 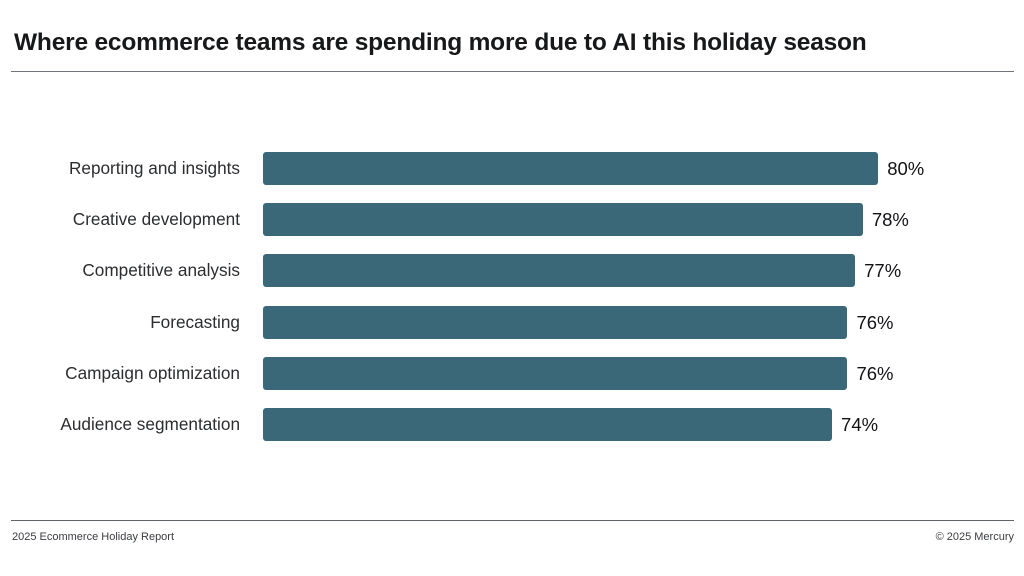 What do you see at coordinates (152, 372) in the screenshot?
I see `bar-category-label: Campaign optimization` at bounding box center [152, 372].